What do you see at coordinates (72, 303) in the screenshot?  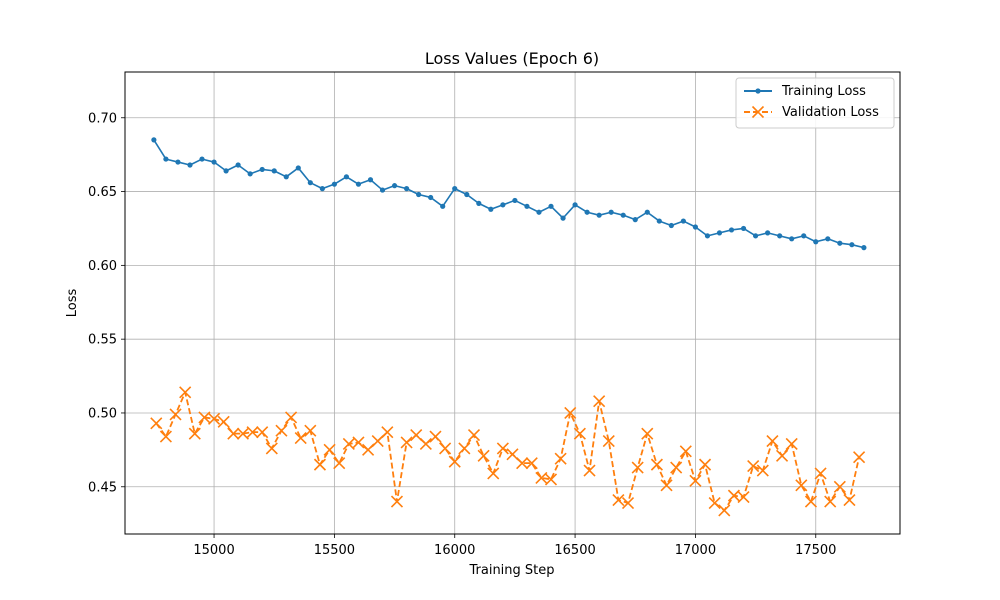 I see `y-axis-label: Loss` at bounding box center [72, 303].